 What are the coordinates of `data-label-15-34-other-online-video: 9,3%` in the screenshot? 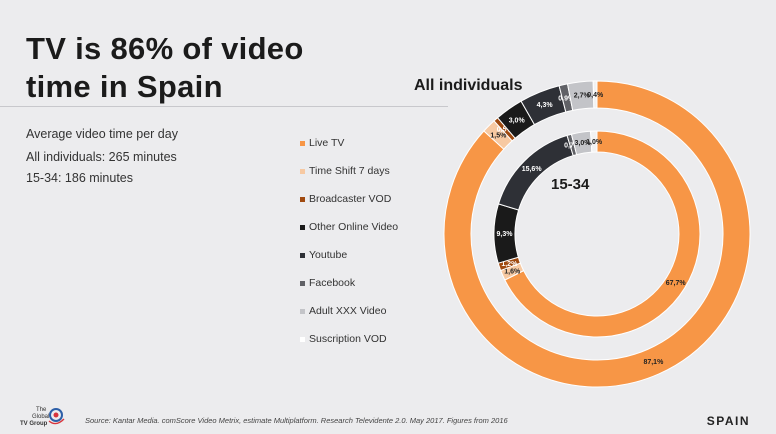 It's located at (505, 234).